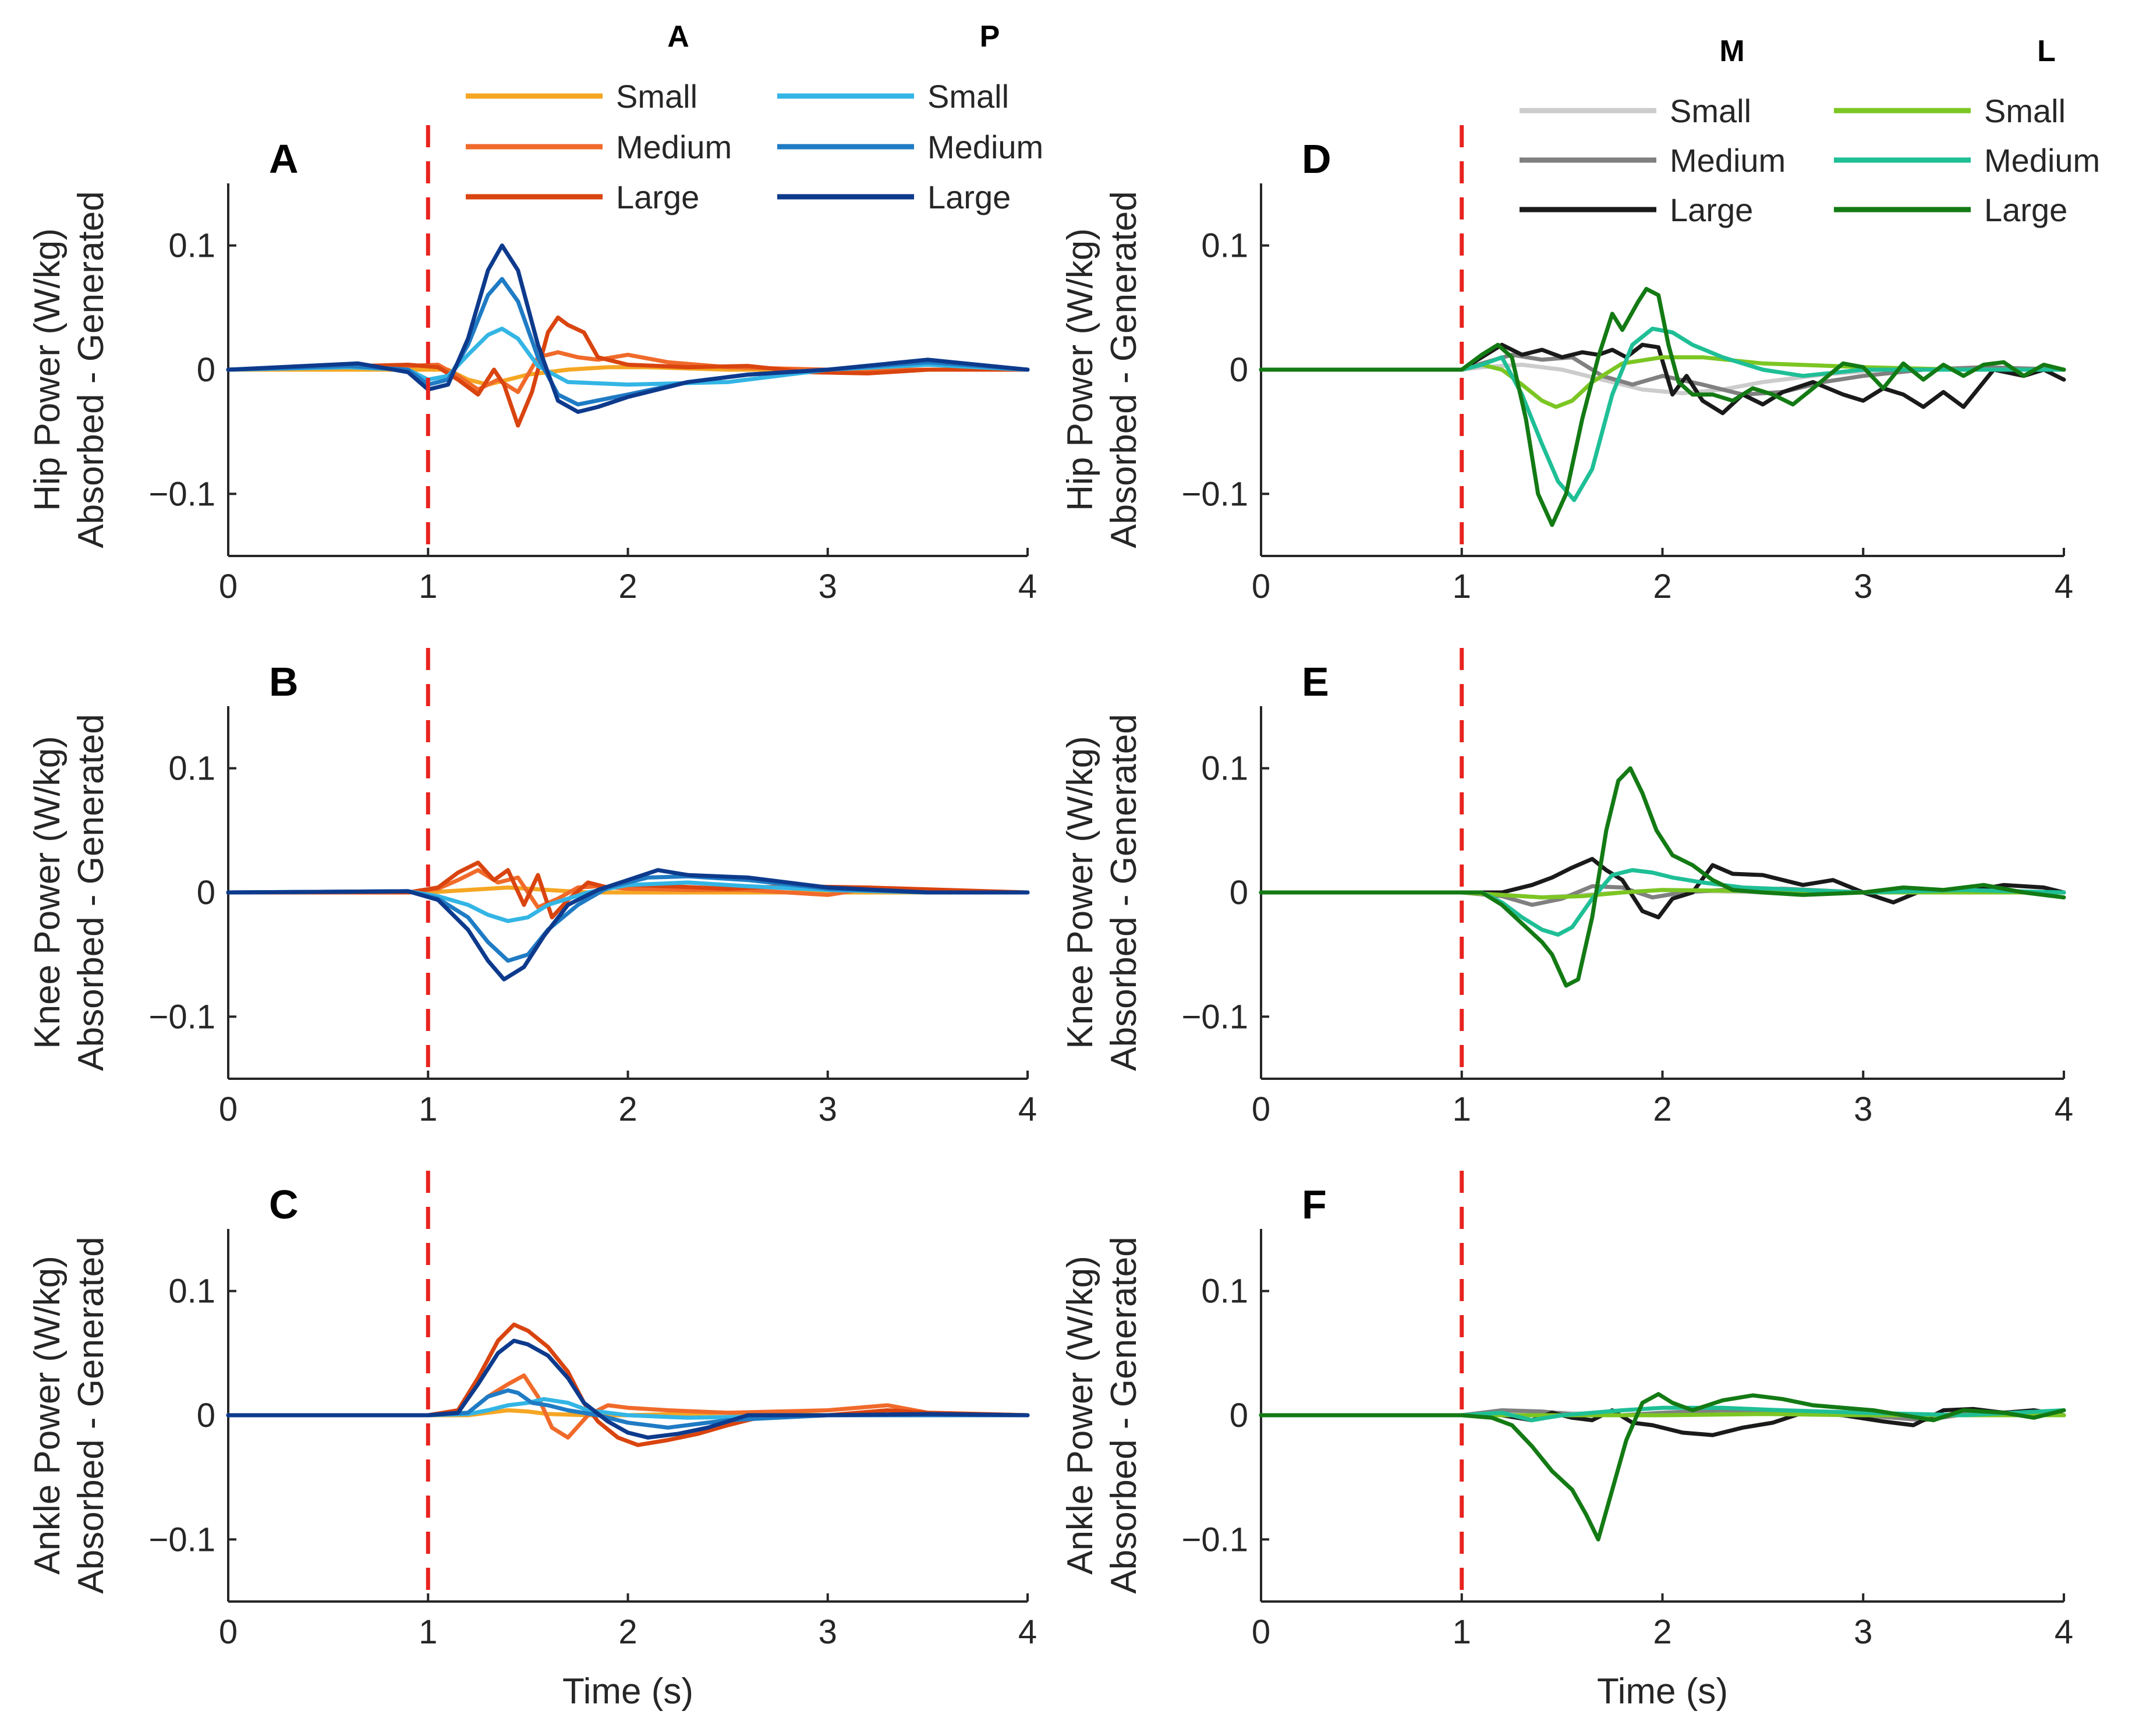  What do you see at coordinates (1314, 1204) in the screenshot?
I see `panel-letter: F` at bounding box center [1314, 1204].